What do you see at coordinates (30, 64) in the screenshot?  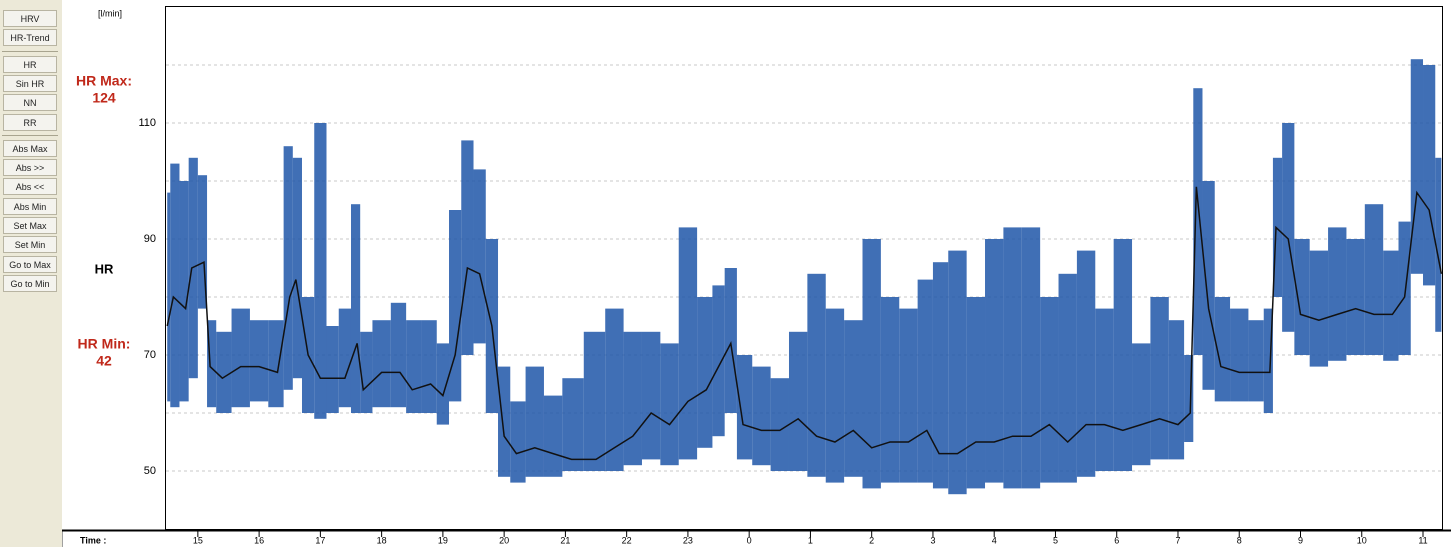 I see `sidebar-button: HR` at bounding box center [30, 64].